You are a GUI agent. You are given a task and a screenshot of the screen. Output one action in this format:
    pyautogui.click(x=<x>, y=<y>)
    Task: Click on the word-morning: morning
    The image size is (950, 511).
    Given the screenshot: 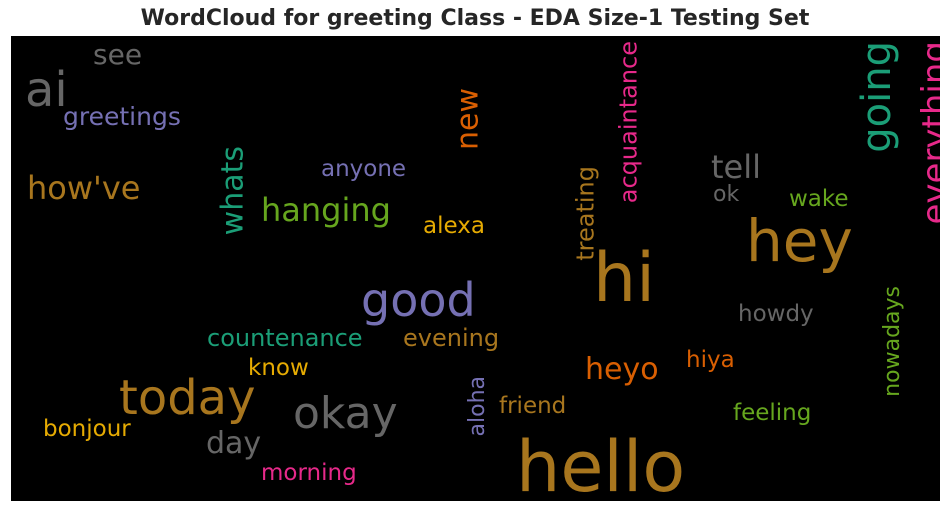 What is the action you would take?
    pyautogui.click(x=309, y=473)
    